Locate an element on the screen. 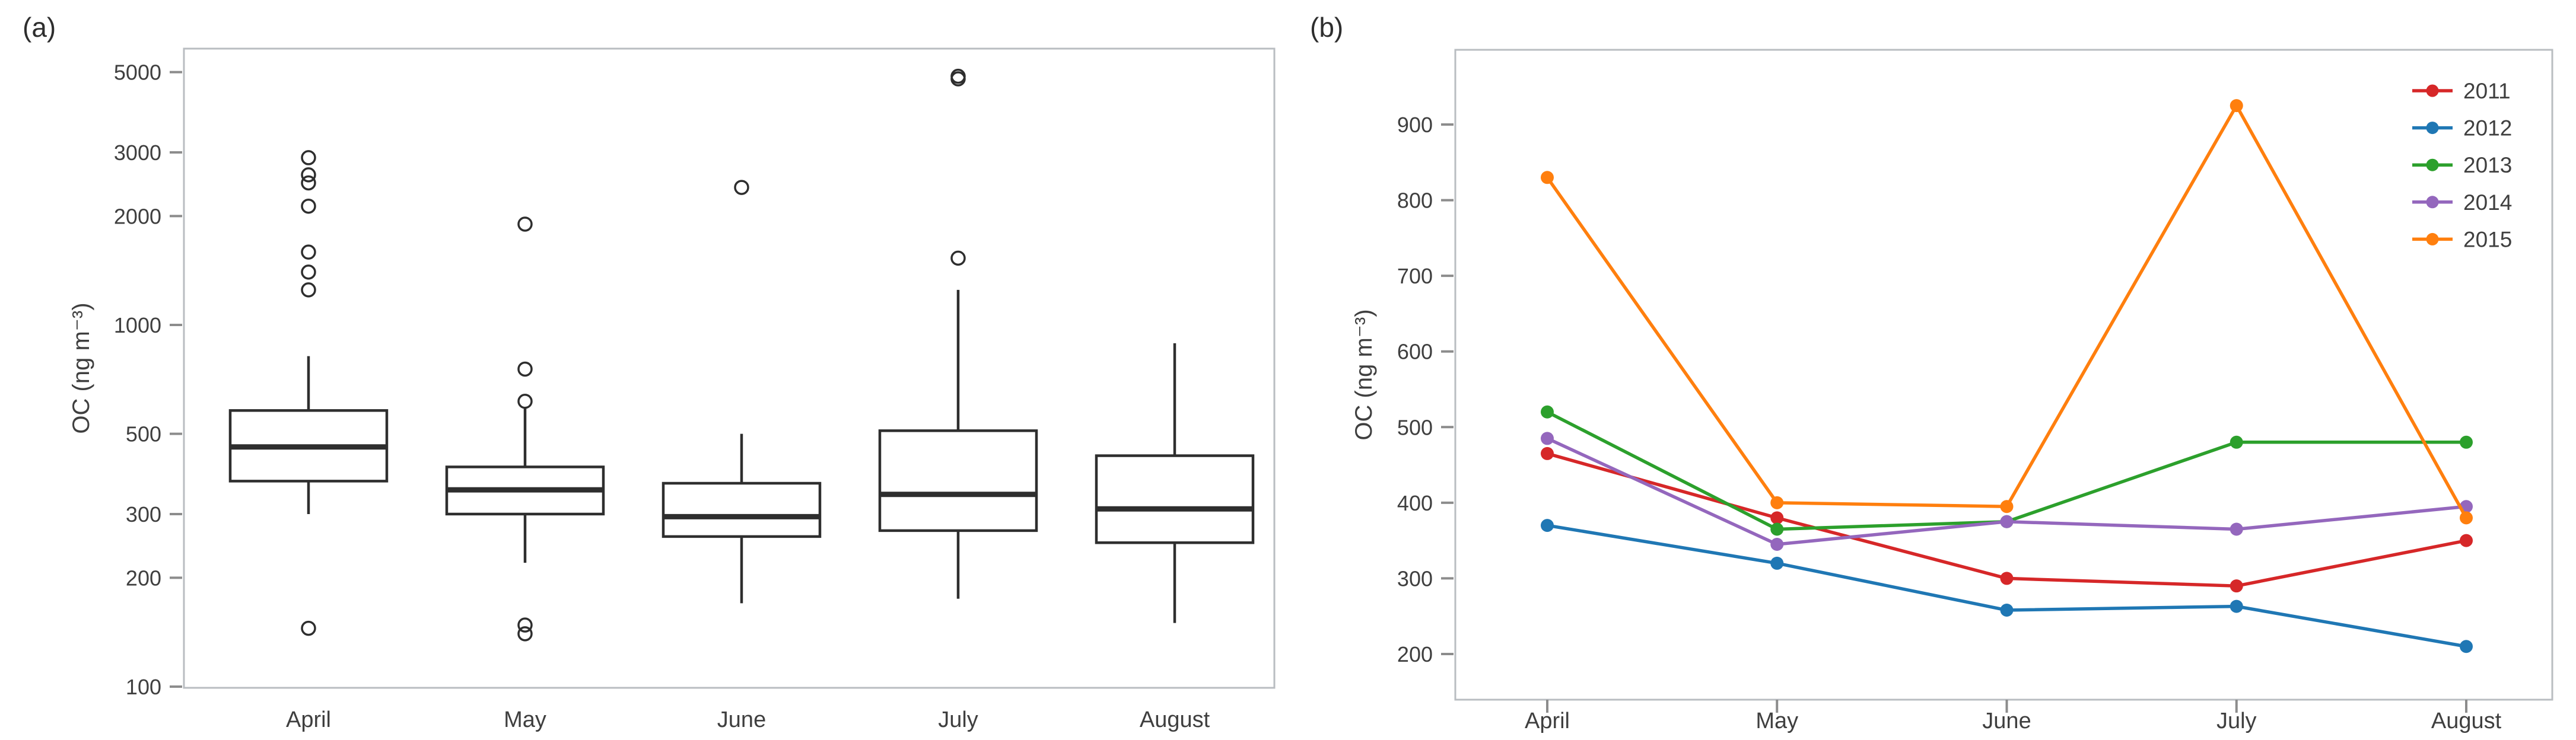 The image size is (2576, 740). y-tick-label: 100 is located at coordinates (143, 687).